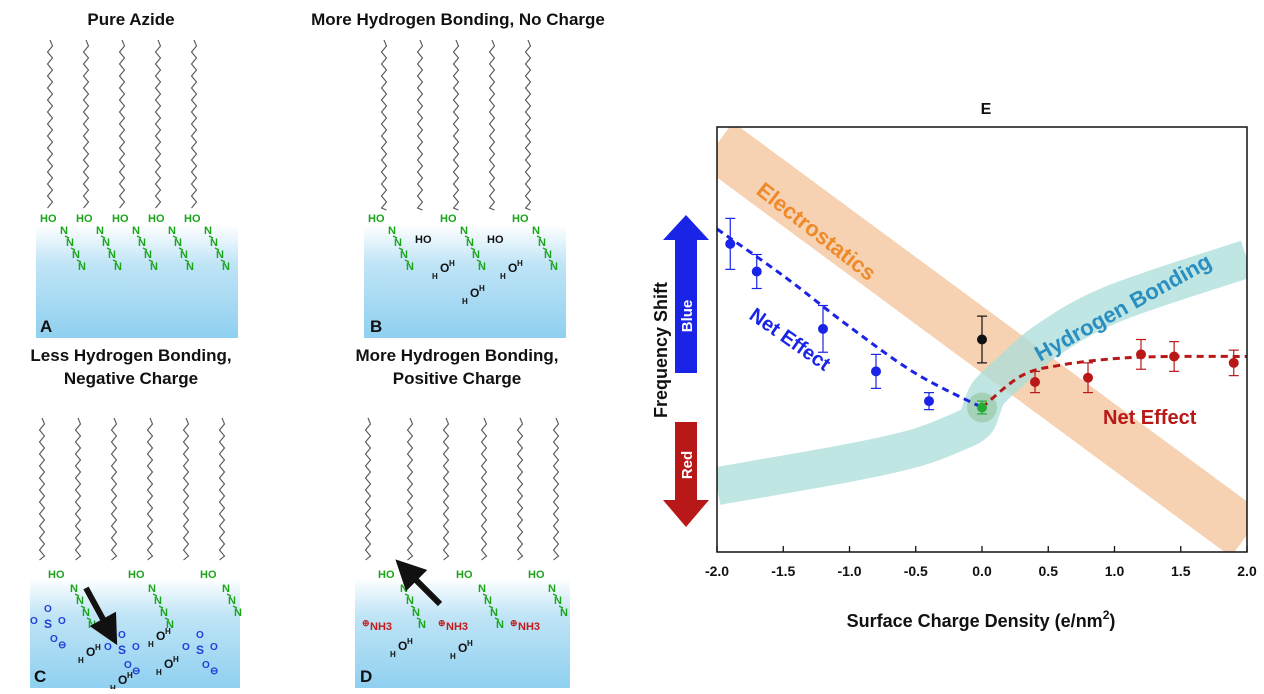  Describe the element at coordinates (558, 601) in the screenshot. I see `azide-group: NNN` at that location.